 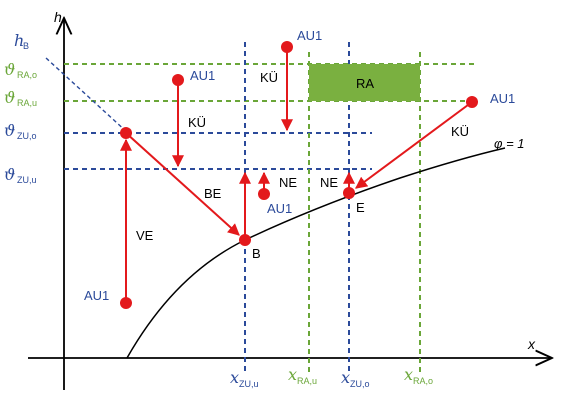 What do you see at coordinates (531, 344) in the screenshot?
I see `x-axis-label: x` at bounding box center [531, 344].